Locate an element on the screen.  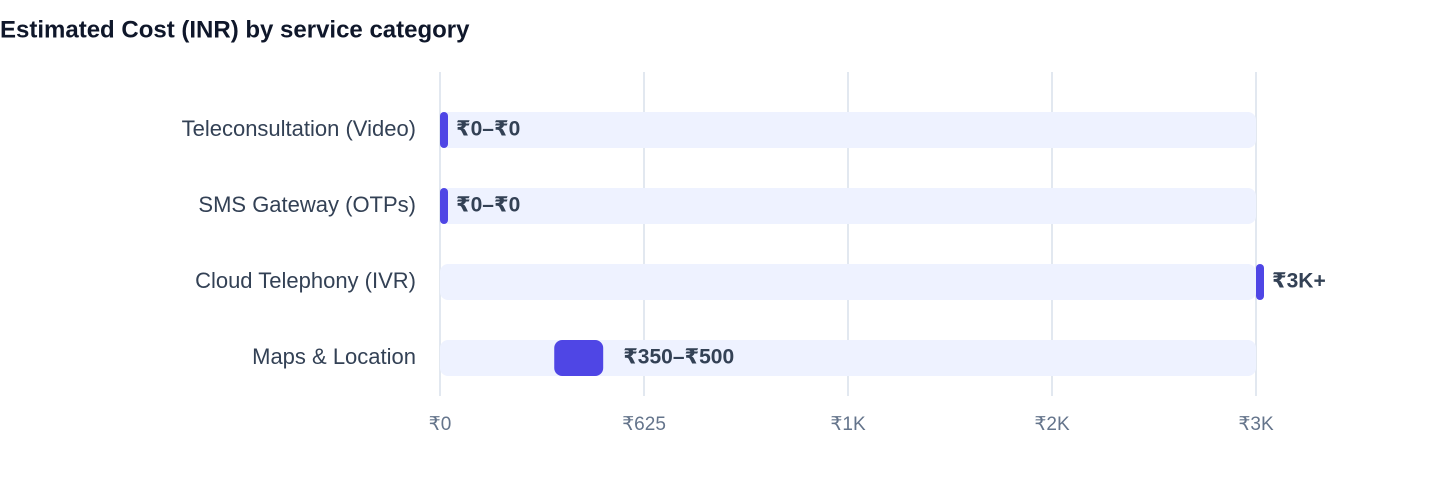
x-tick-label: ₹625 is located at coordinates (644, 424).